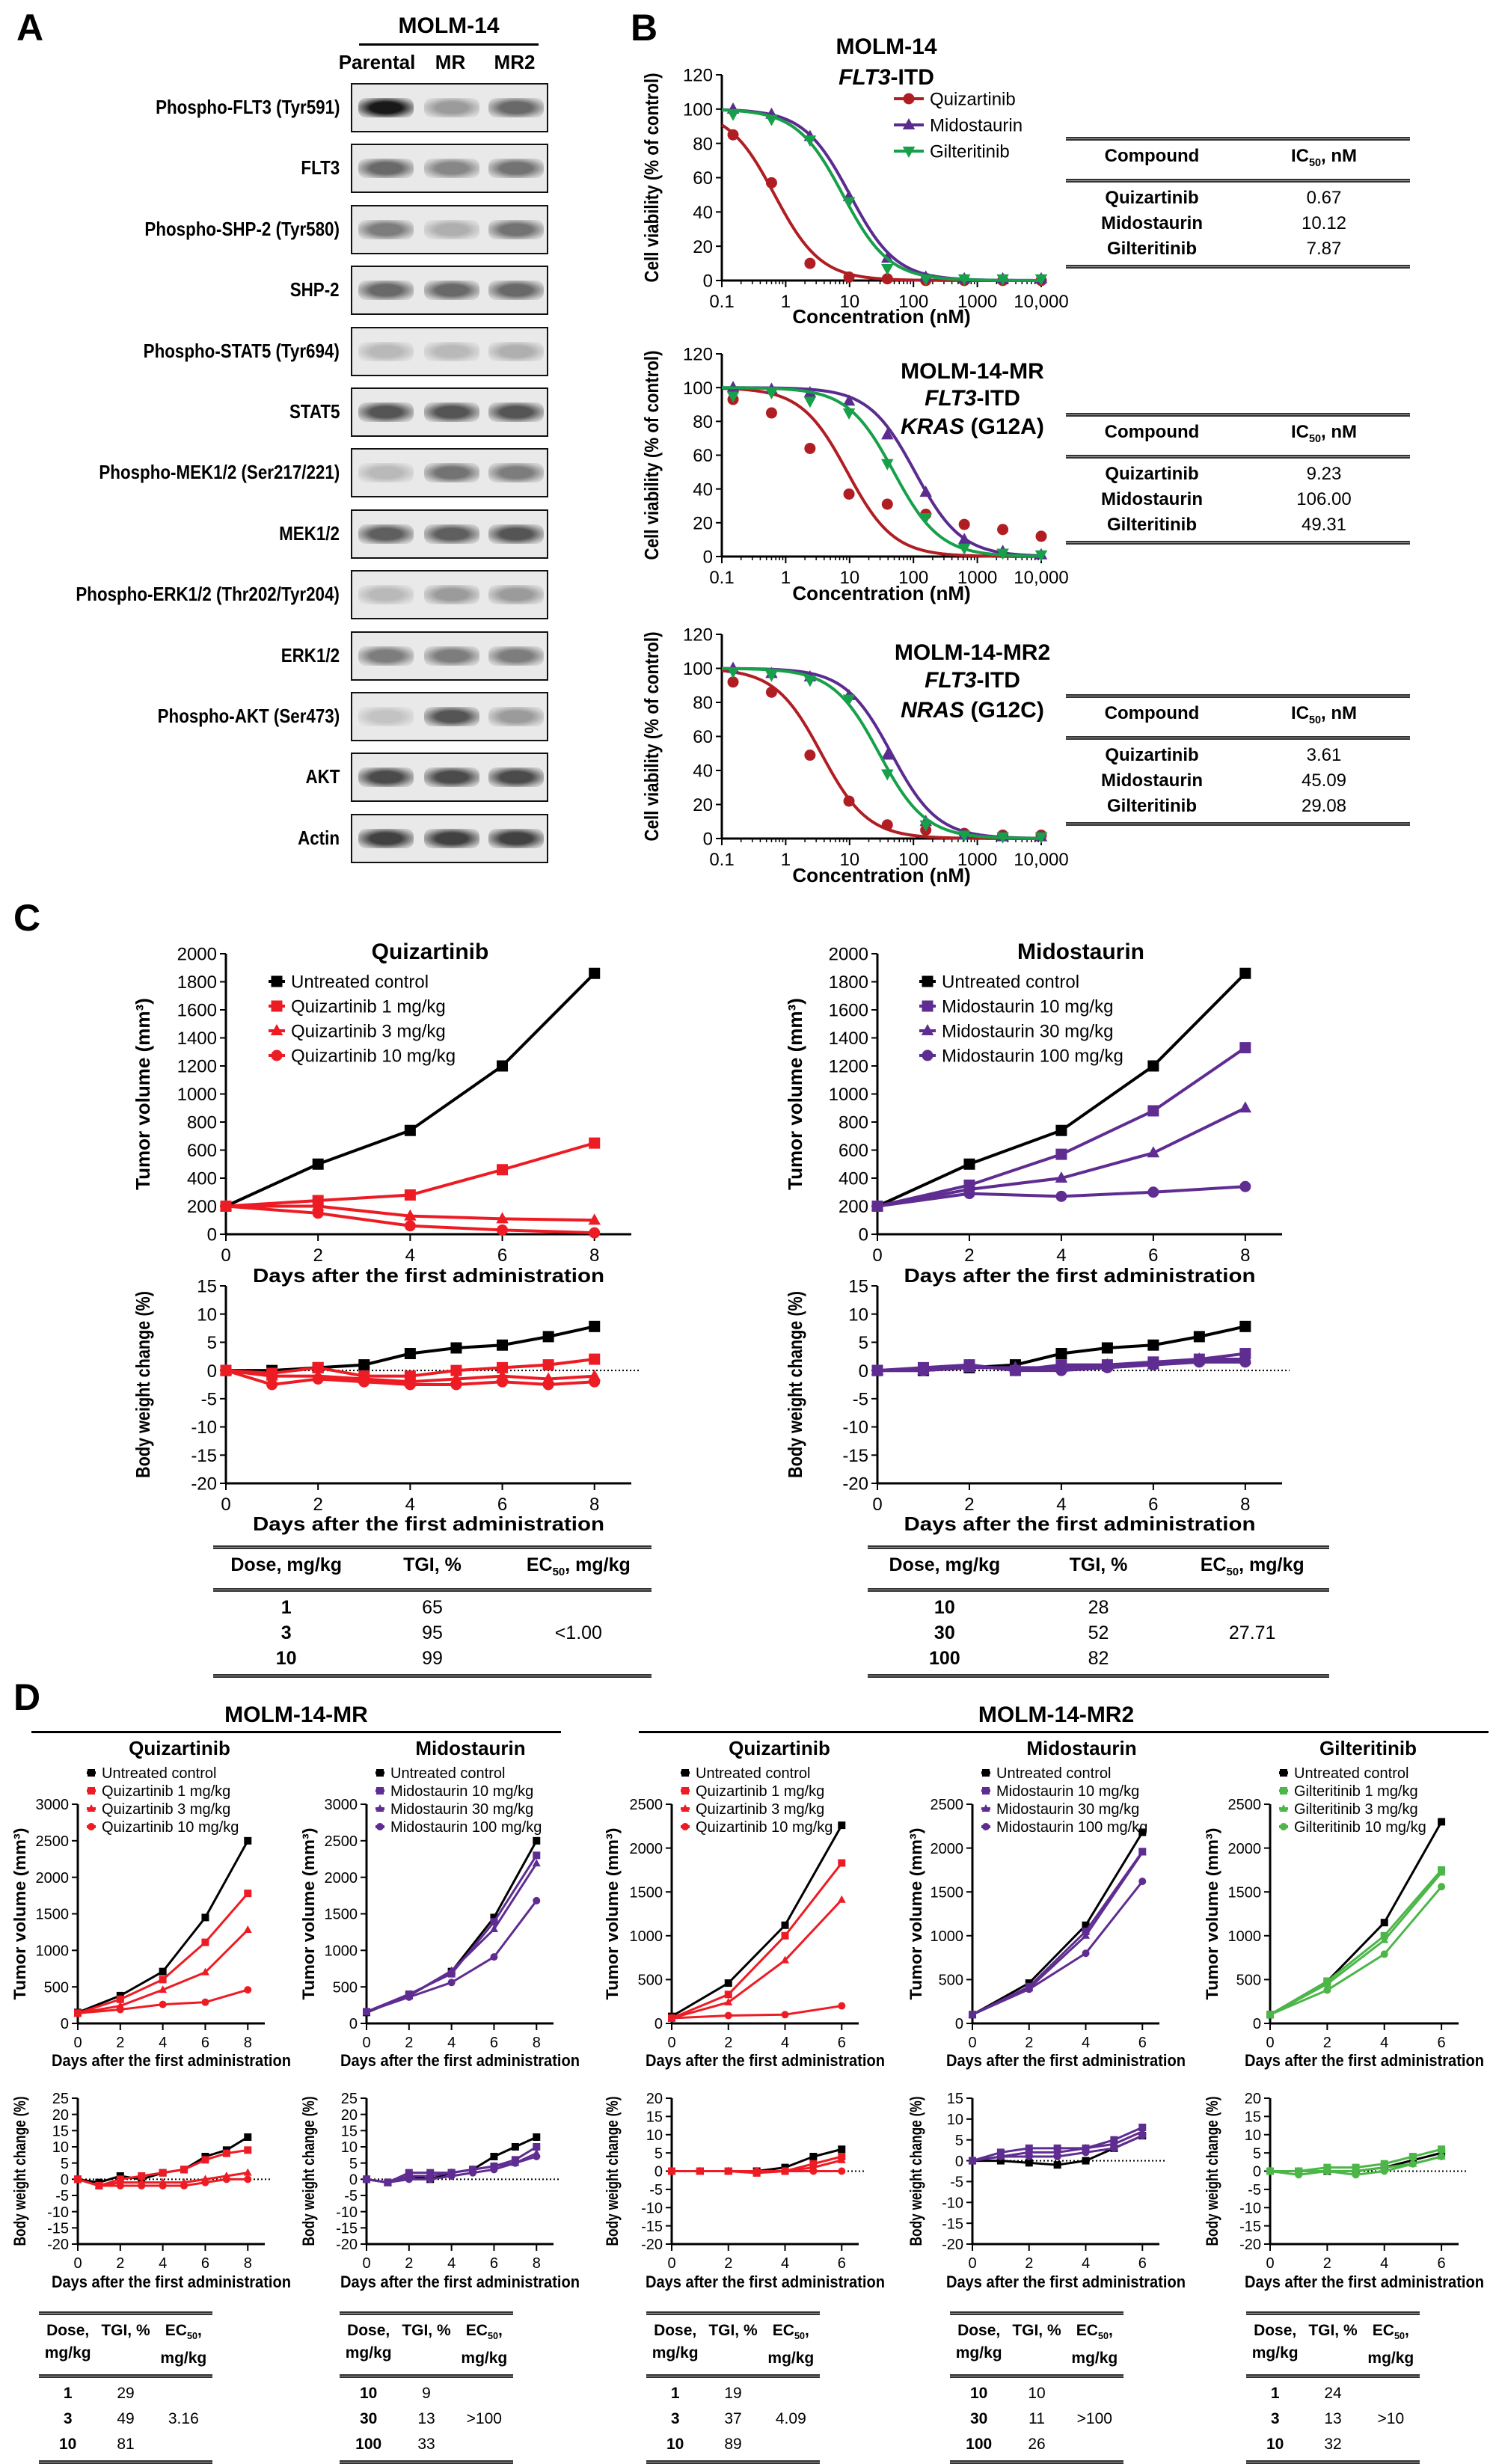 Image resolution: width=1496 pixels, height=2464 pixels. Describe the element at coordinates (1253, 2117) in the screenshot. I see `y-tick-label: 15` at that location.